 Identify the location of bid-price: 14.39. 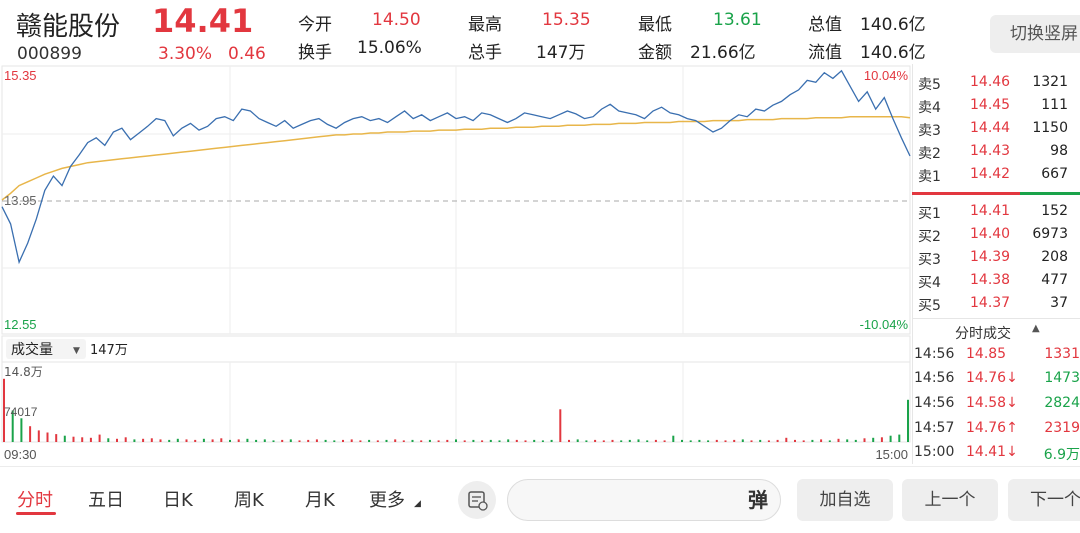
(990, 257).